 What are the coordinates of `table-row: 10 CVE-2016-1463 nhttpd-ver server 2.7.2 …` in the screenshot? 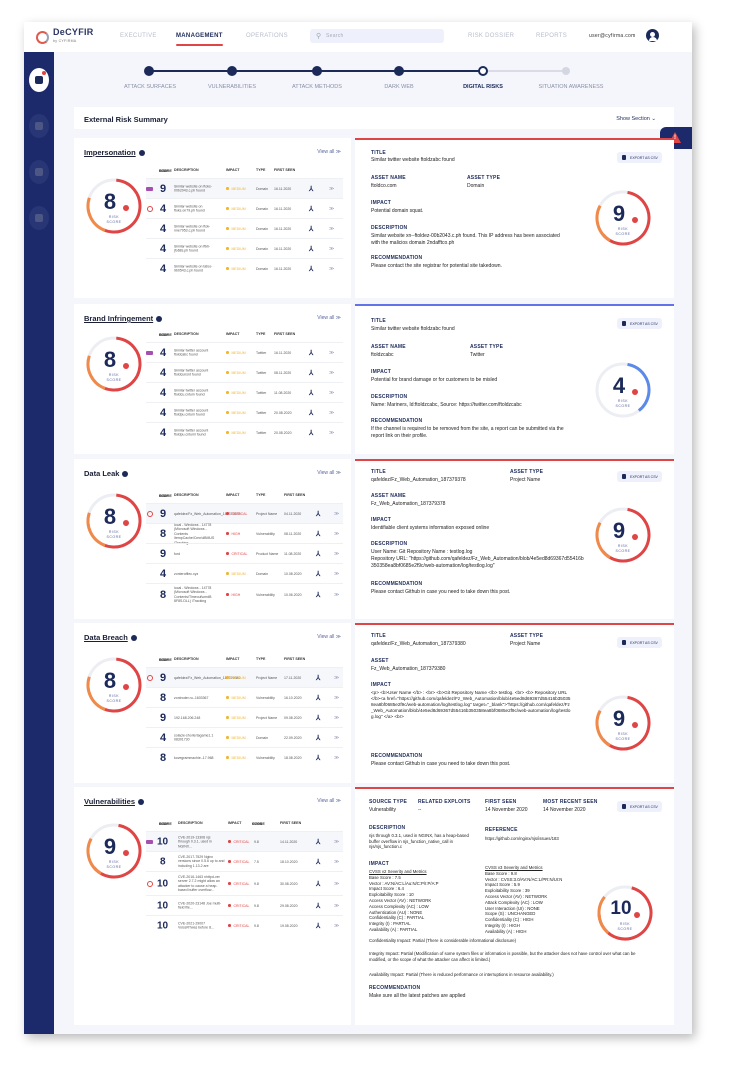 It's located at (244, 883).